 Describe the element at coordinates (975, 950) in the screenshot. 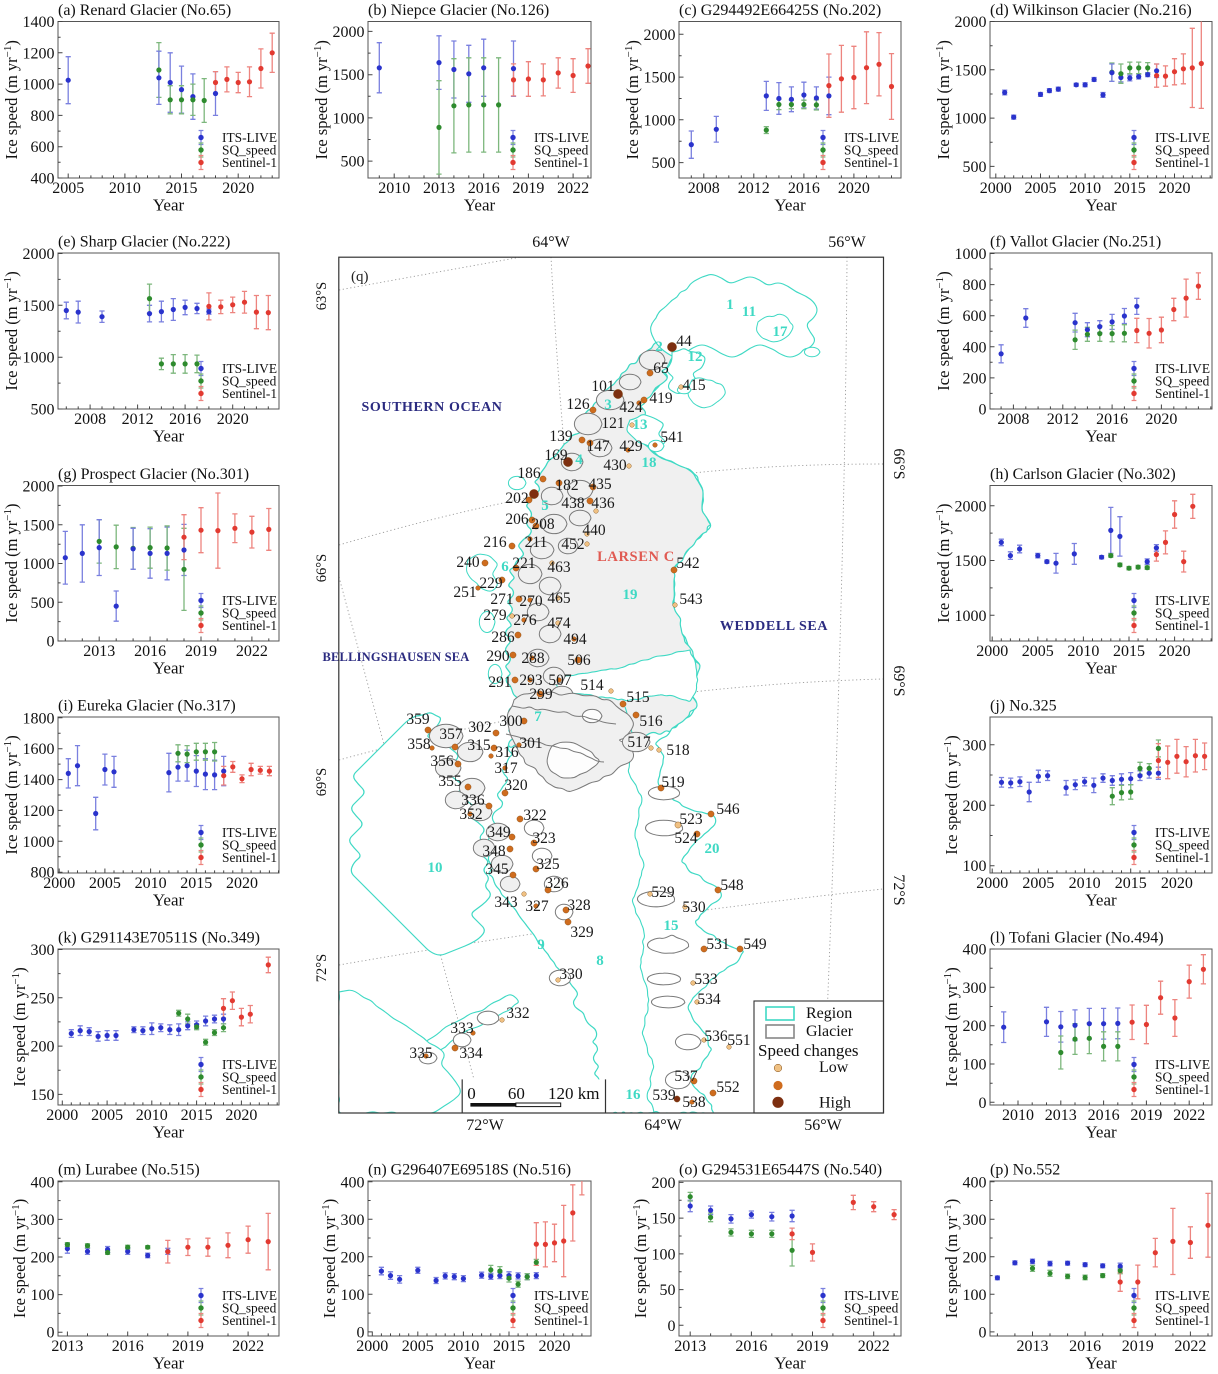

I see `svg-text: 400` at that location.